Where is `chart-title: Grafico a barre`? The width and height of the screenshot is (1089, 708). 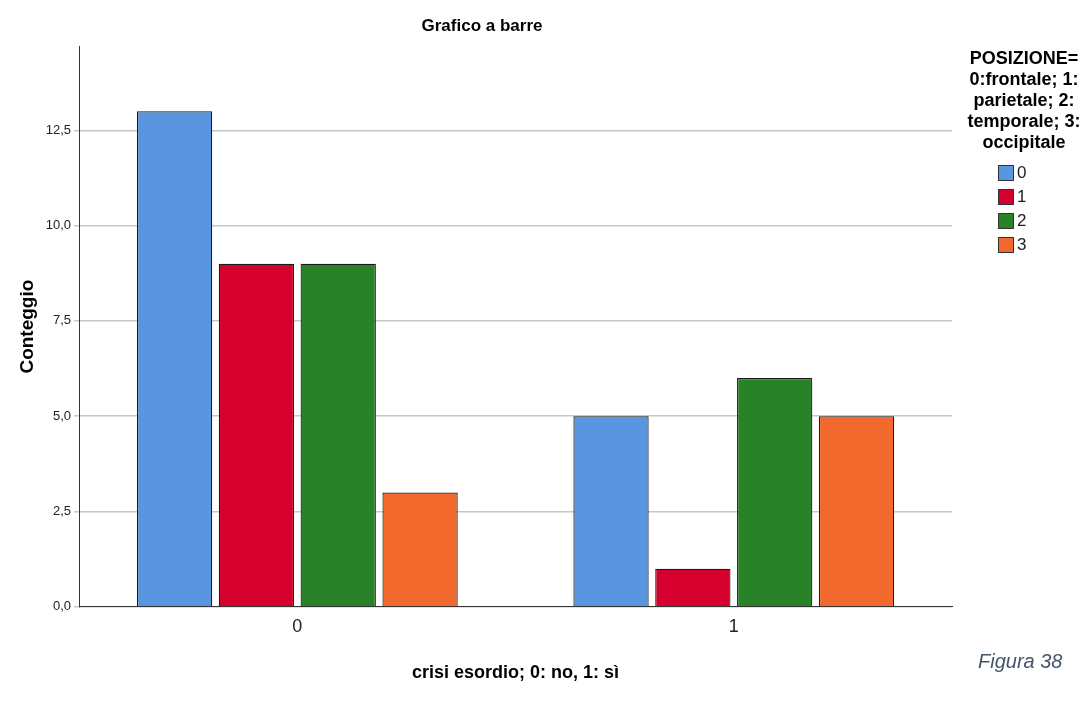
chart-title: Grafico a barre is located at coordinates (482, 25).